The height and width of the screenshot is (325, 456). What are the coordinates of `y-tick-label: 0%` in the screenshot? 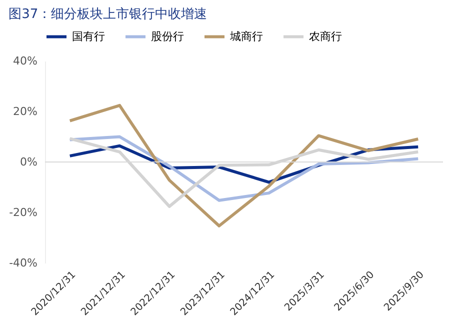 It's located at (29, 162).